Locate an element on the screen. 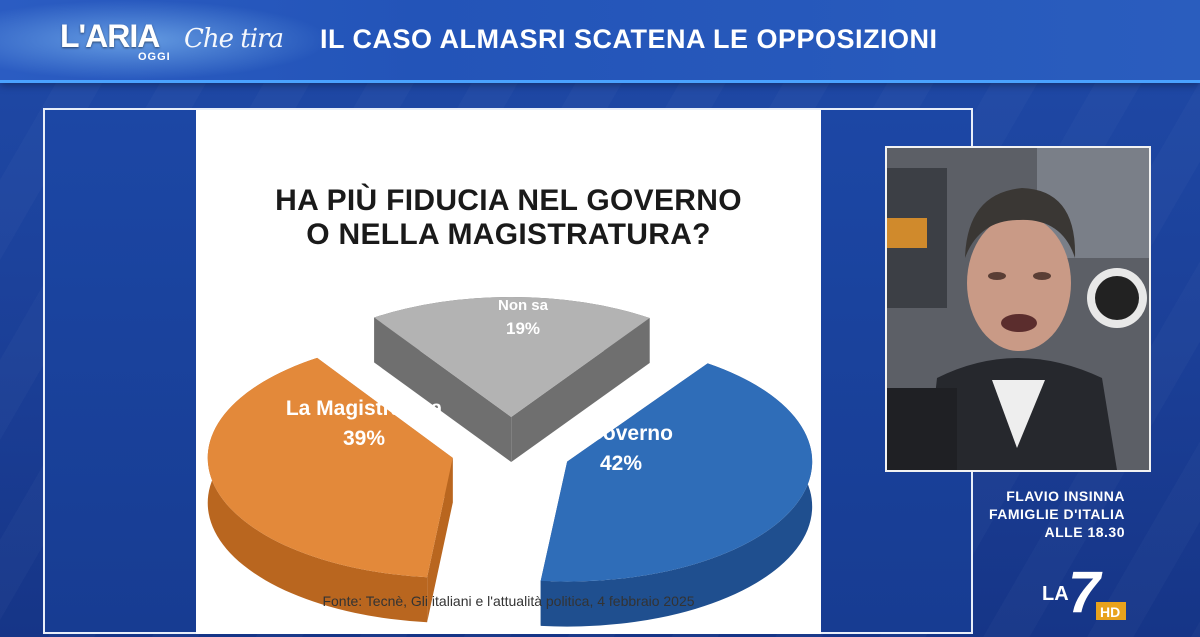 This screenshot has height=637, width=1200. pie-value-governo: 42% is located at coordinates (621, 463).